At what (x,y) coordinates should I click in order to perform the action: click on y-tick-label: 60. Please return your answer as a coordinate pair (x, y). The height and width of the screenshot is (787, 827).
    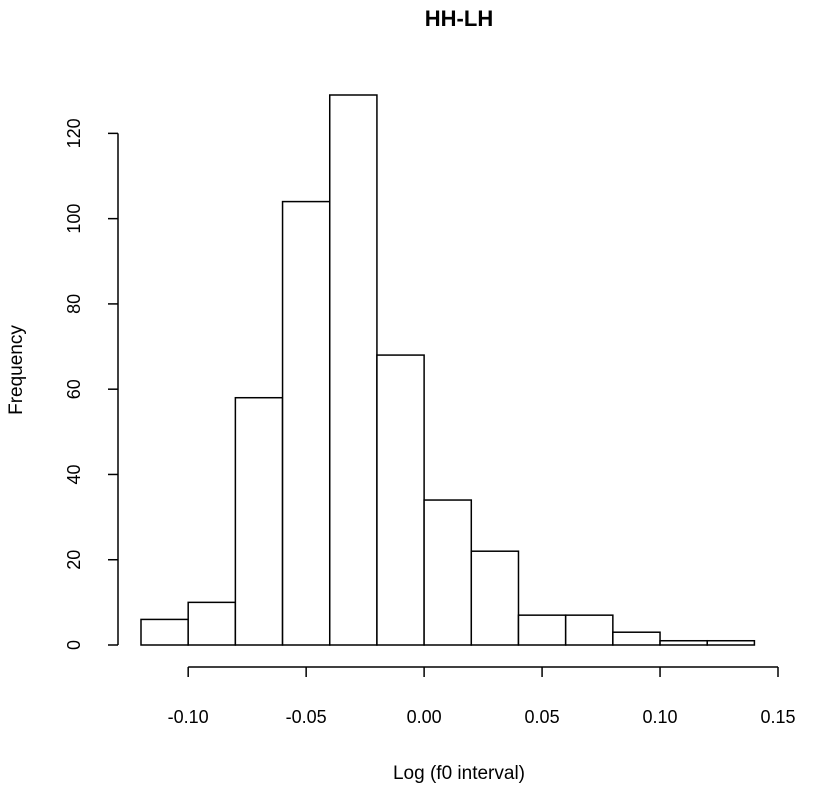
    Looking at the image, I should click on (74, 389).